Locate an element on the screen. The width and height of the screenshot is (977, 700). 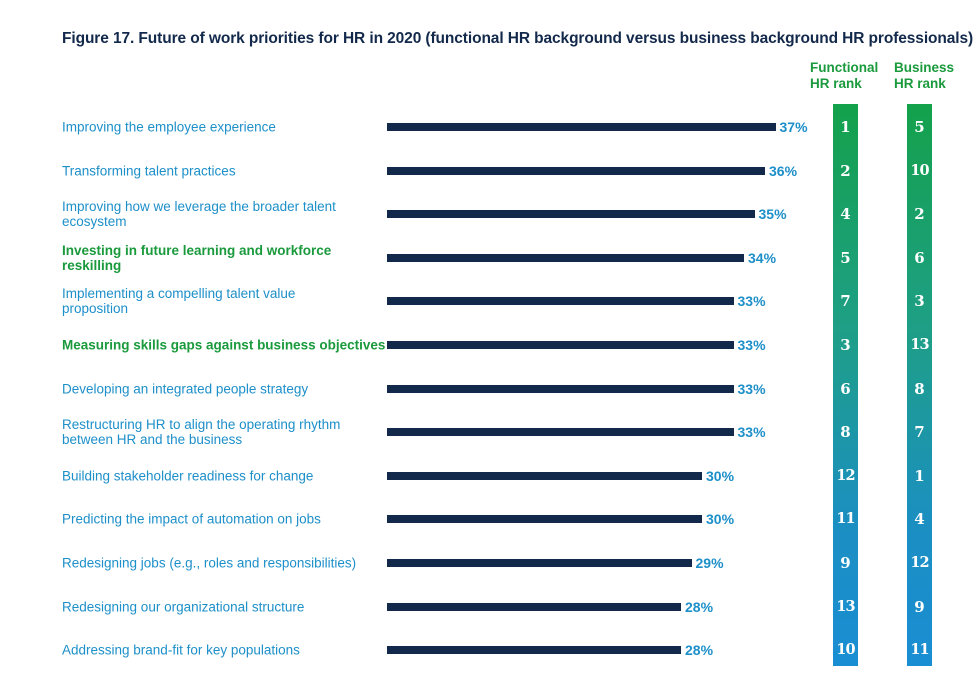
category-label: Transforming talent practices is located at coordinates (149, 171).